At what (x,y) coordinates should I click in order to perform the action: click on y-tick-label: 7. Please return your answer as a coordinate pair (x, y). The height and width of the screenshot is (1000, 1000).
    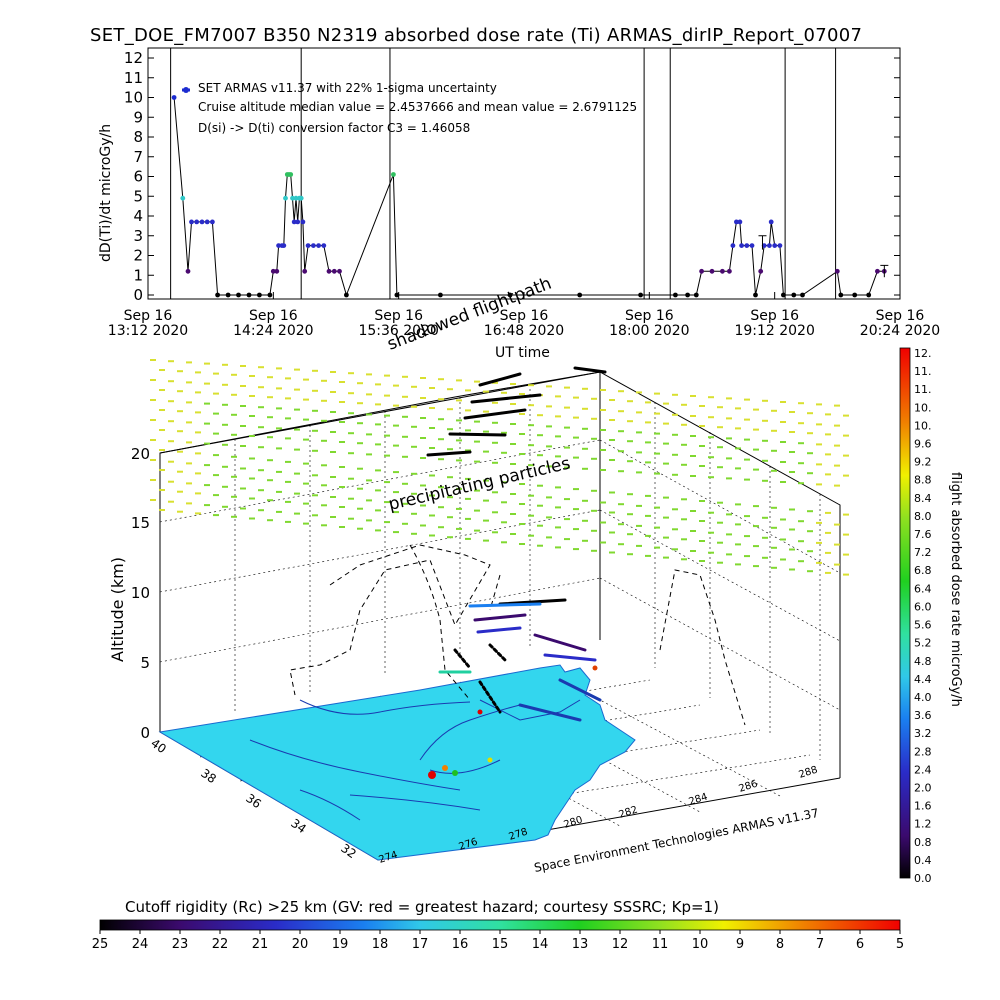
    Looking at the image, I should click on (138, 157).